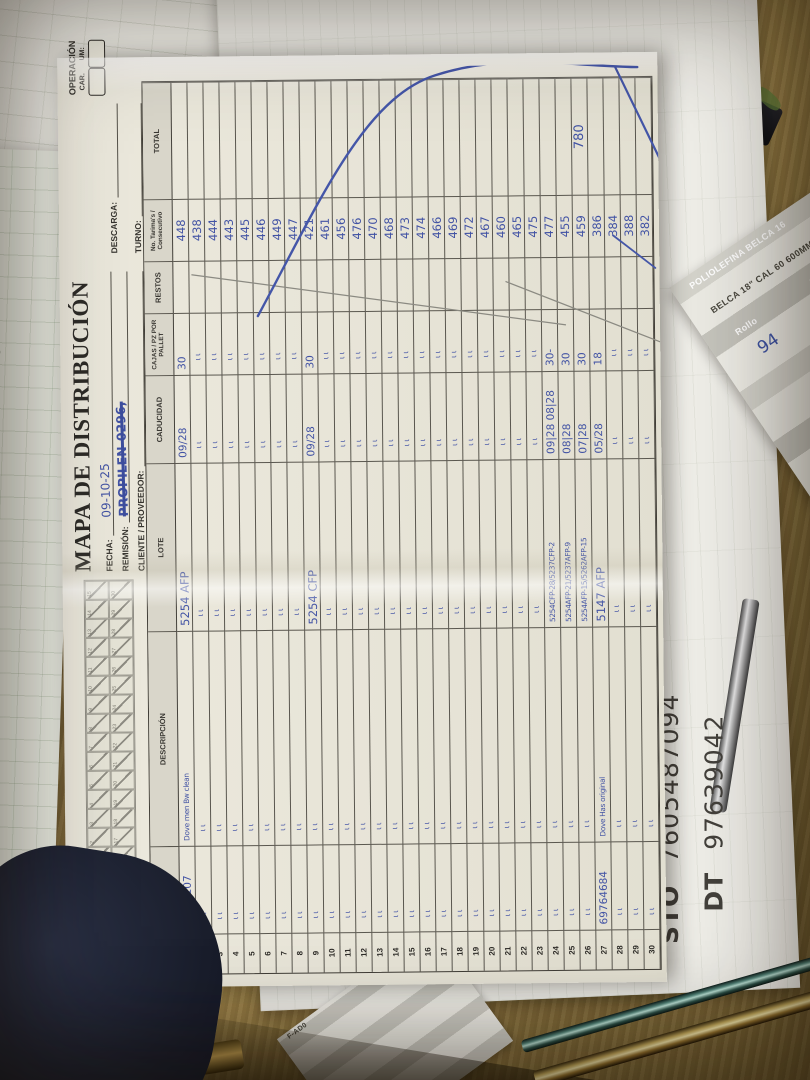 This screenshot has height=1080, width=810. What do you see at coordinates (310, 342) in the screenshot?
I see `cell-cajas: 30` at bounding box center [310, 342].